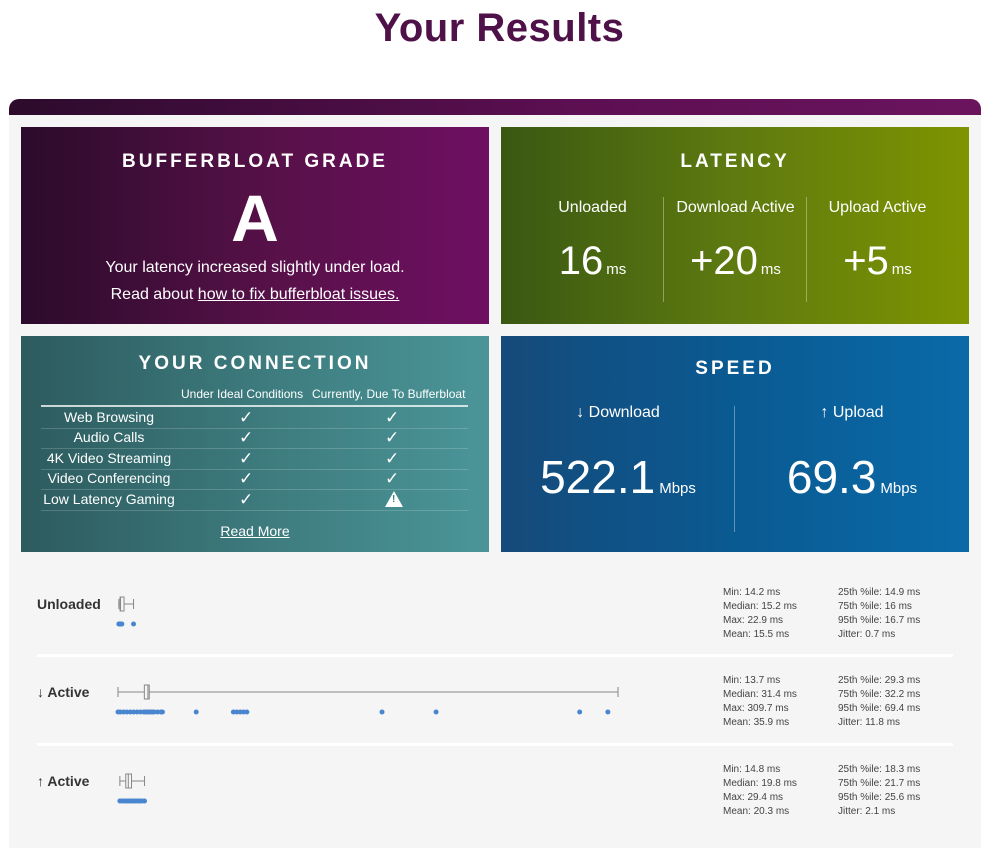  I want to click on latency-upload-label: Upload Active, so click(877, 207).